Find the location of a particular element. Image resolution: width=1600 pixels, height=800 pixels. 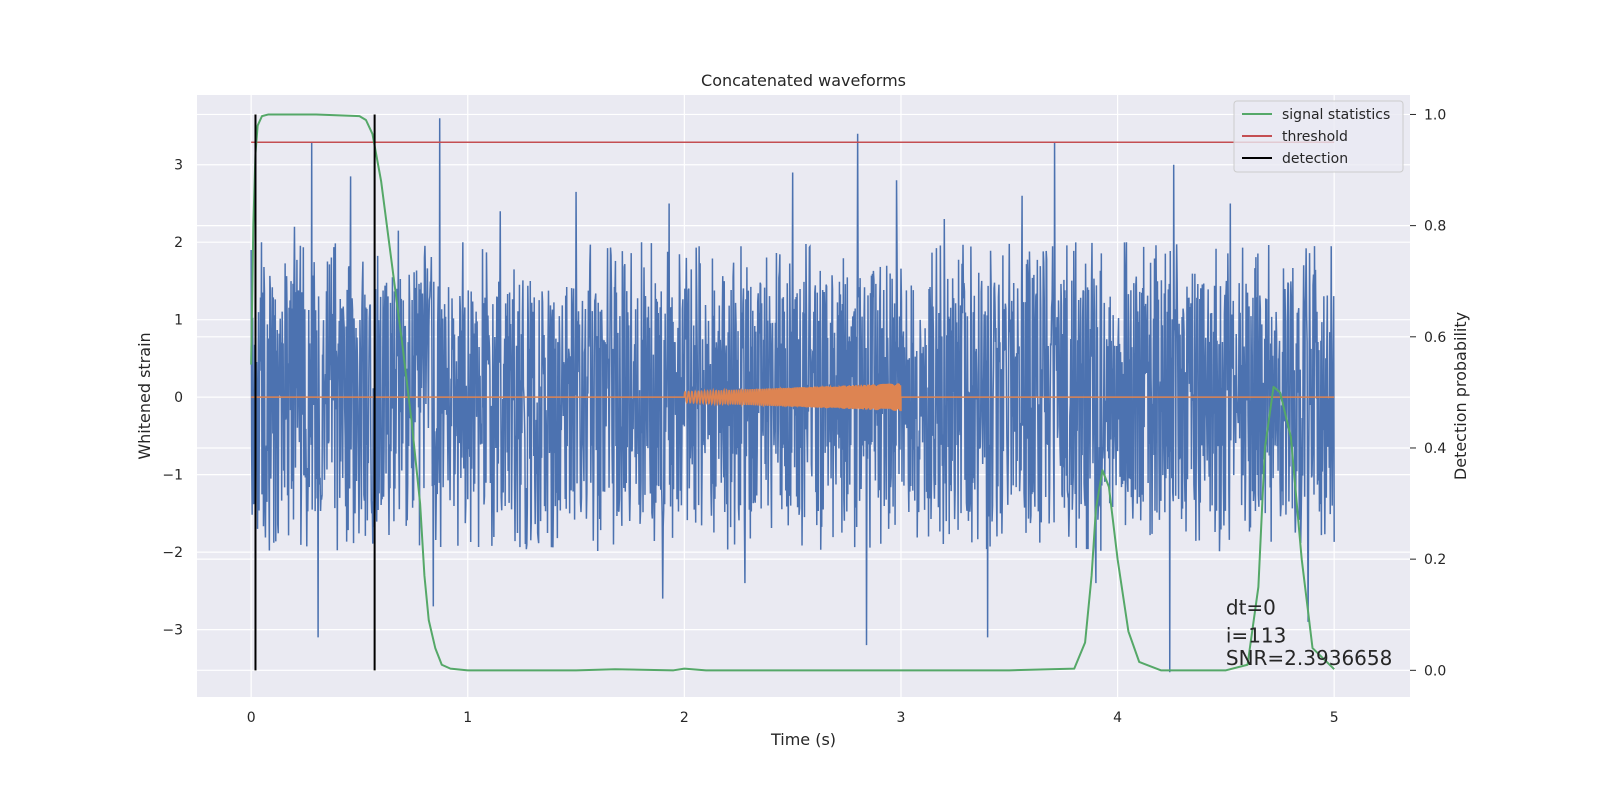

y-tick-label: −3 is located at coordinates (172, 631).